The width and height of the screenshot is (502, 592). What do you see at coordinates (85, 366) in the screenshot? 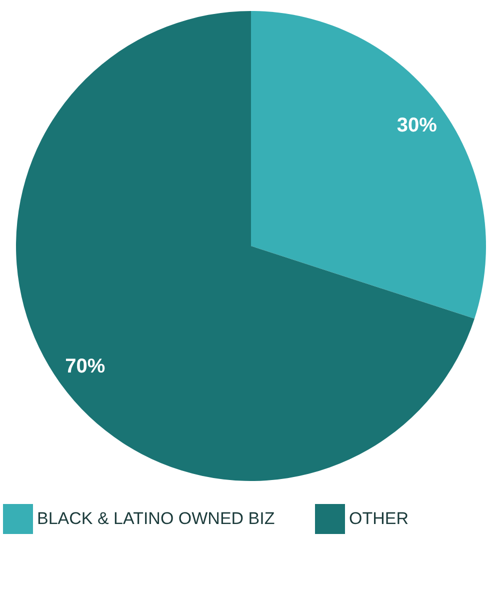
I see `data-label: 70%` at bounding box center [85, 366].